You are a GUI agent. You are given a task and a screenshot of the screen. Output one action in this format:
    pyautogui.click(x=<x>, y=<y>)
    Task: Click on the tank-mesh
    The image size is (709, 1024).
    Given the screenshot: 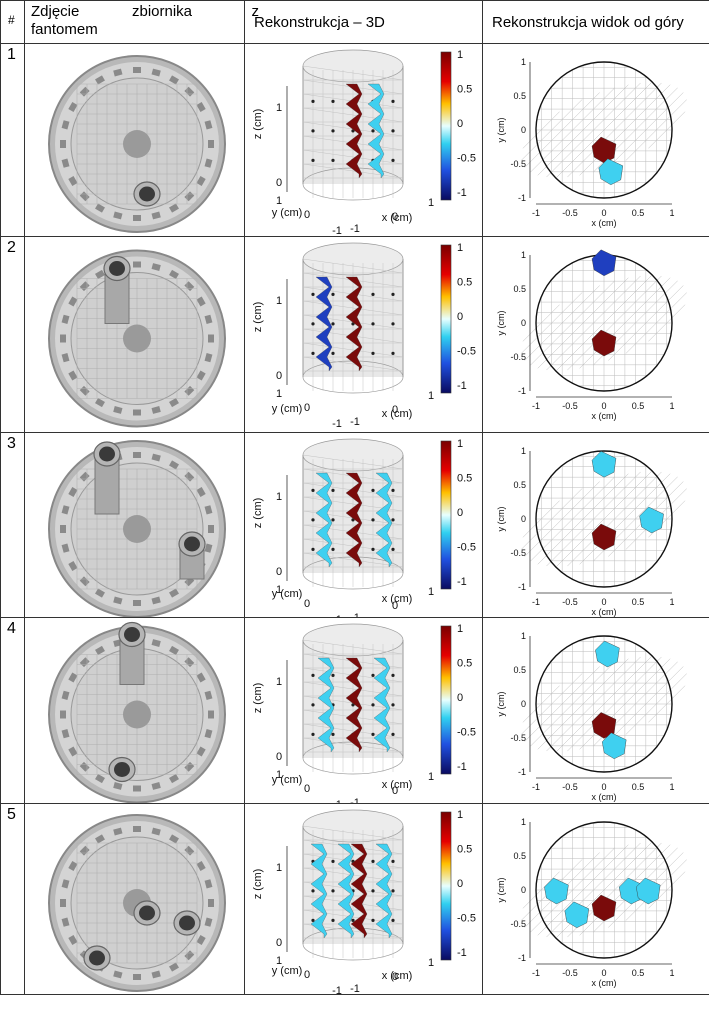 What is the action you would take?
    pyautogui.click(x=137, y=338)
    